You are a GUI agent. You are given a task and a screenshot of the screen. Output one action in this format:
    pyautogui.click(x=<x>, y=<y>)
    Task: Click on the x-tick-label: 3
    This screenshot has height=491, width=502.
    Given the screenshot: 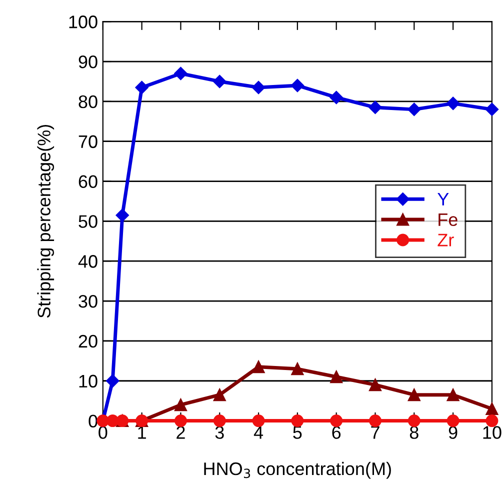 What is the action you would take?
    pyautogui.click(x=219, y=432)
    